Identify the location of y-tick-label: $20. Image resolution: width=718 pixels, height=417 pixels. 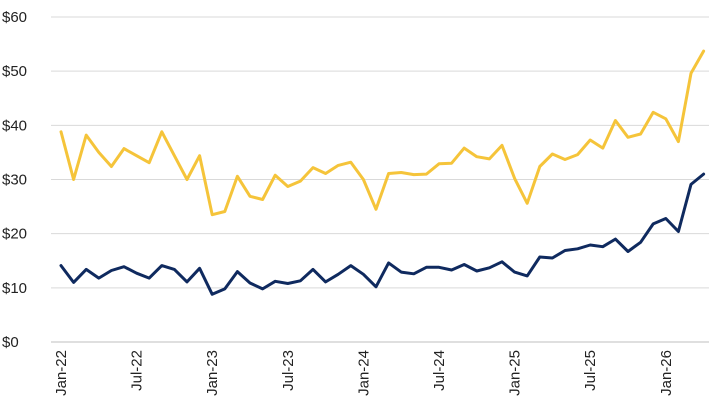
(14, 234).